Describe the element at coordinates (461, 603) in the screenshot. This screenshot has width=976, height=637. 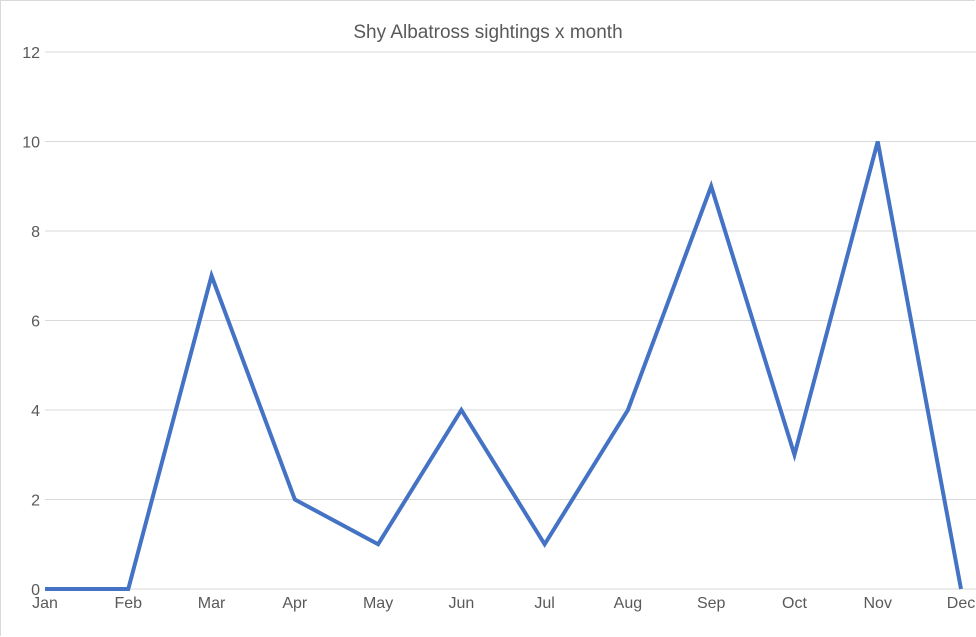
I see `x-tick-label: Jun` at that location.